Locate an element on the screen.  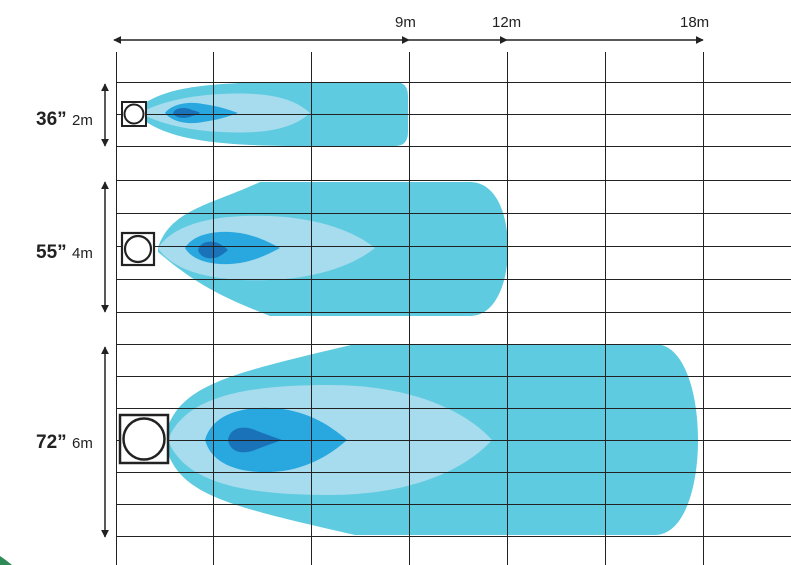
size-label-55: 55” is located at coordinates (51, 252).